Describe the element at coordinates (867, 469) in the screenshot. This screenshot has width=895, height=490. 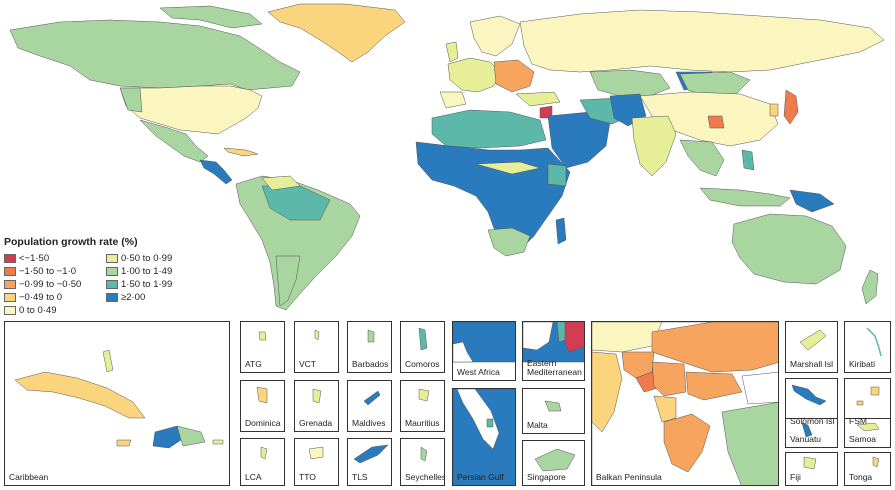
I see `inset-tonga: Tonga` at that location.